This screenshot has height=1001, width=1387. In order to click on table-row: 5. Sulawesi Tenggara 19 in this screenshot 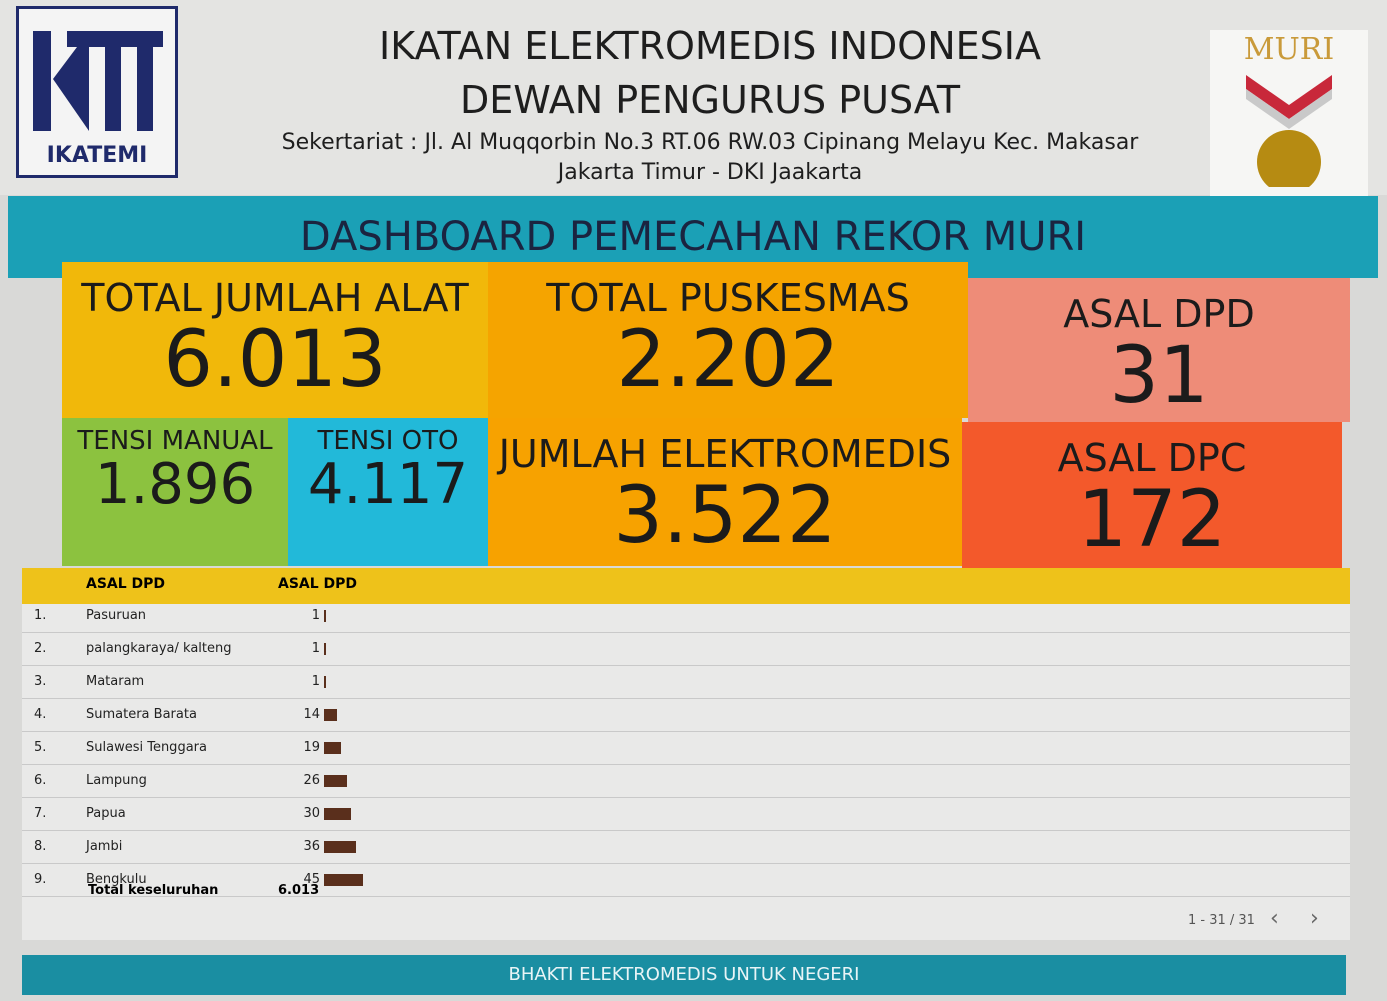, I will do `click(686, 748)`.